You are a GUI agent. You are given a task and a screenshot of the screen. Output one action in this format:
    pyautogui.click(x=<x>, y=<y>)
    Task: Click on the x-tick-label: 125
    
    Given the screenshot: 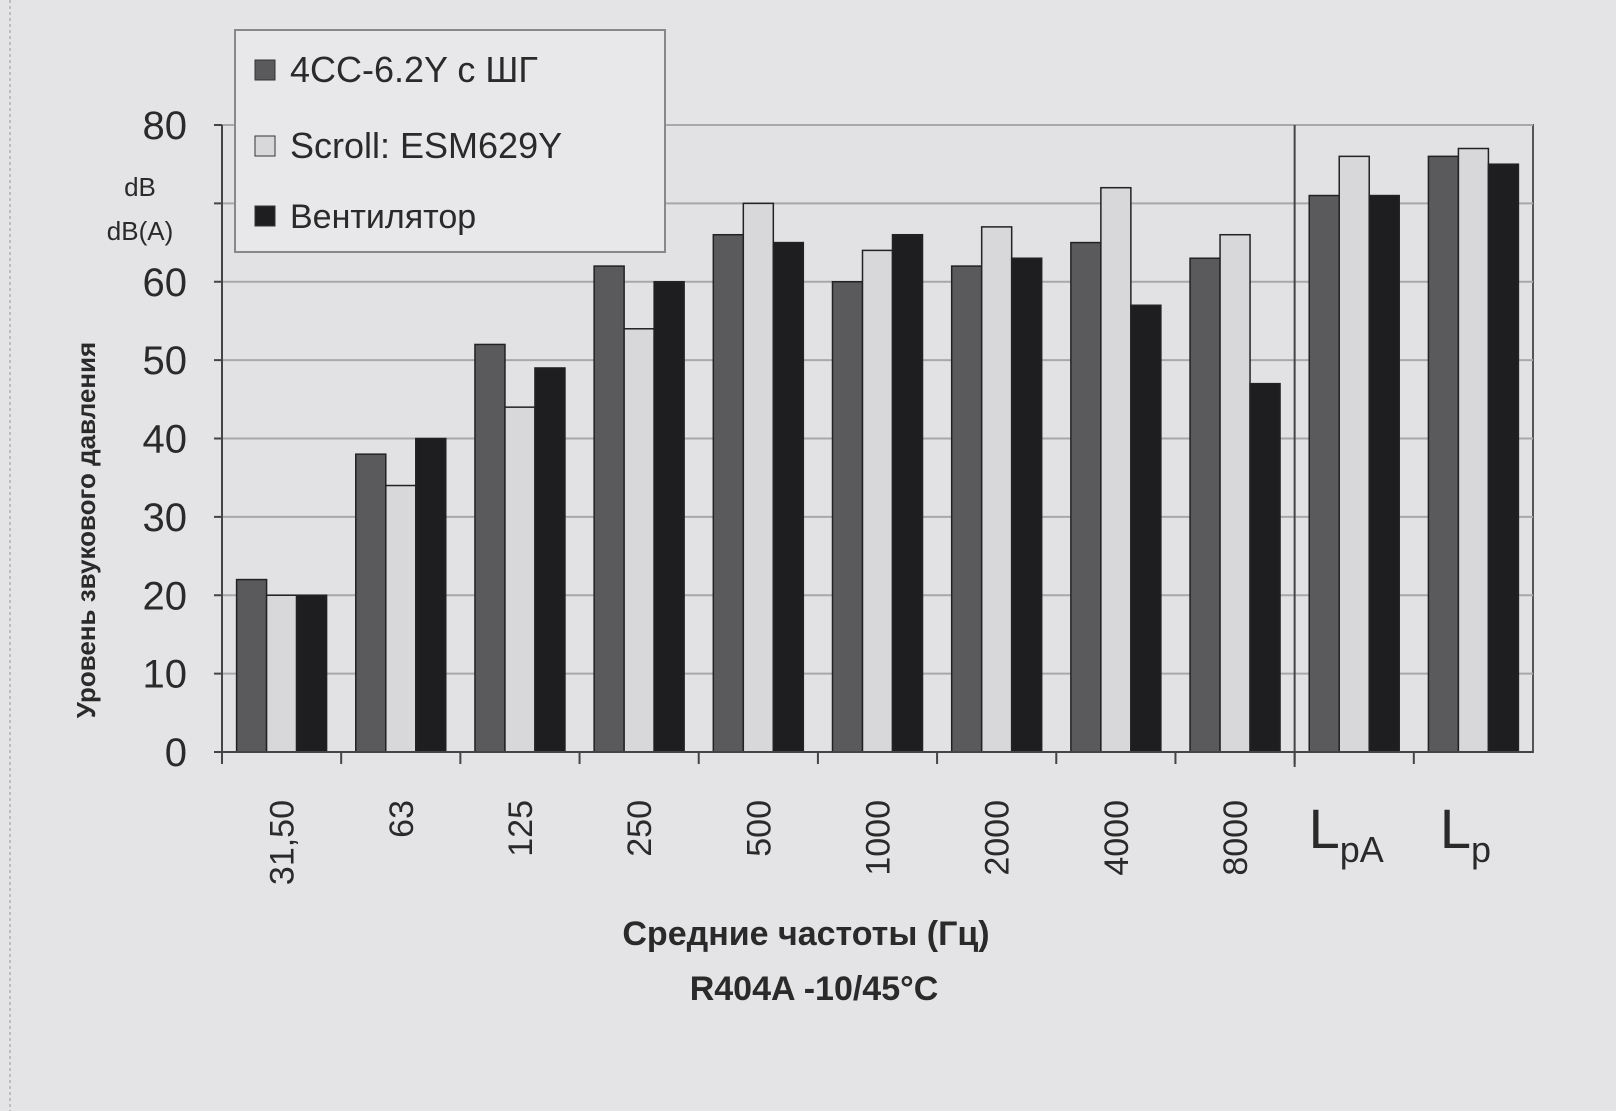 What is the action you would take?
    pyautogui.click(x=521, y=828)
    